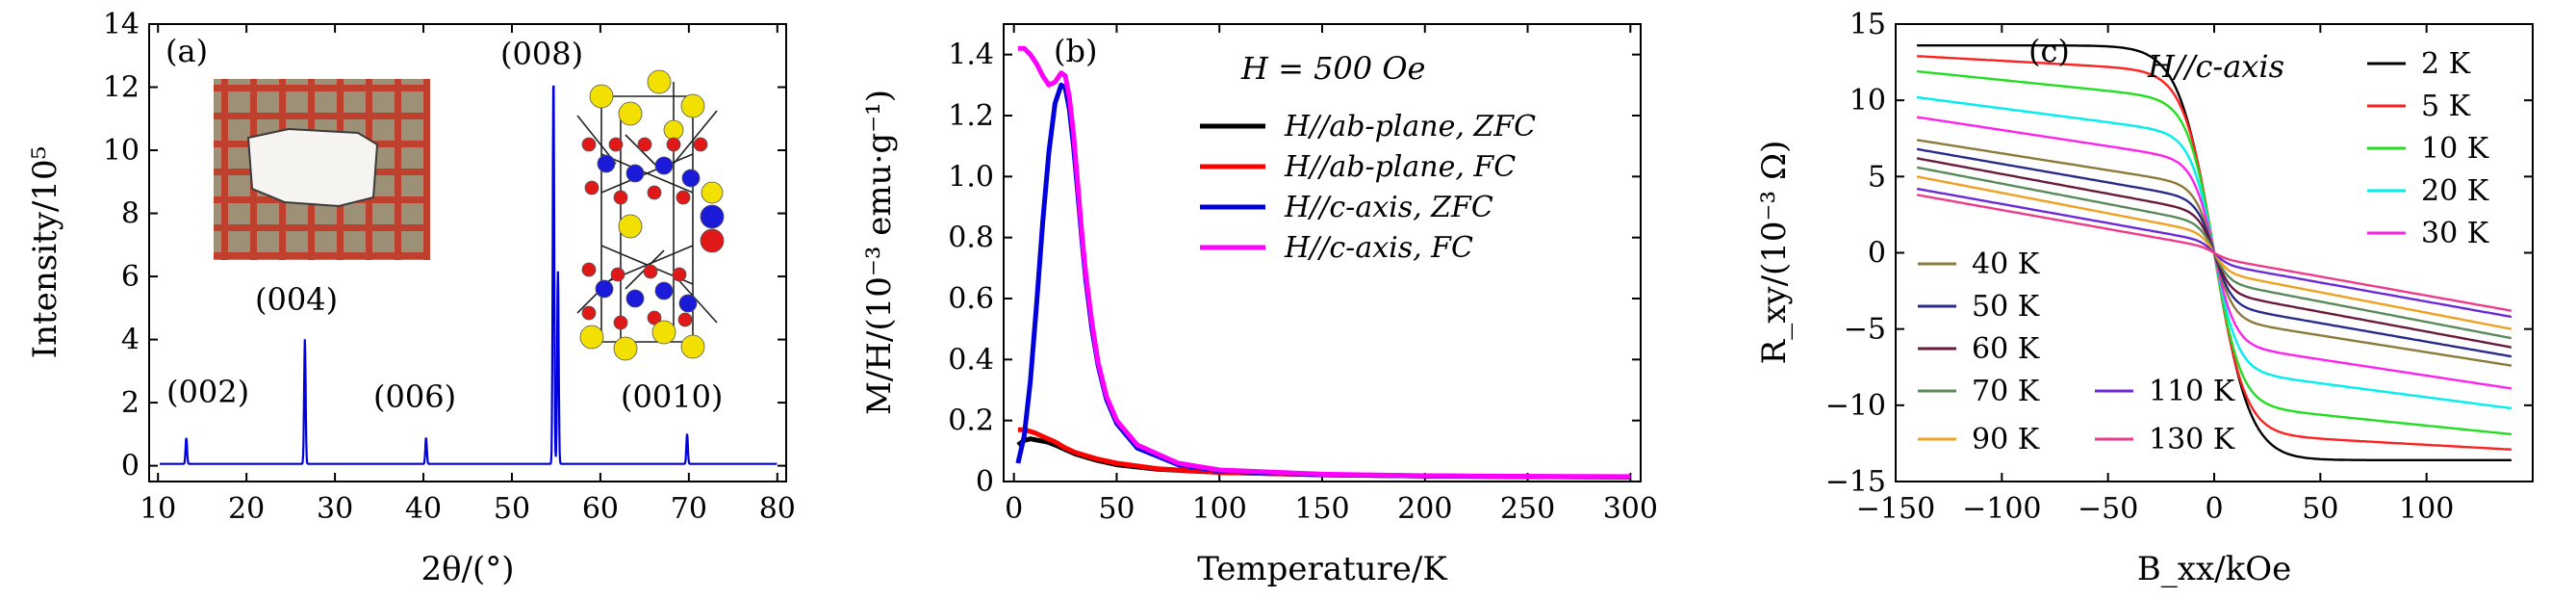 Image resolution: width=2576 pixels, height=599 pixels. I want to click on field-annotation: H = 500 Oe, so click(1332, 69).